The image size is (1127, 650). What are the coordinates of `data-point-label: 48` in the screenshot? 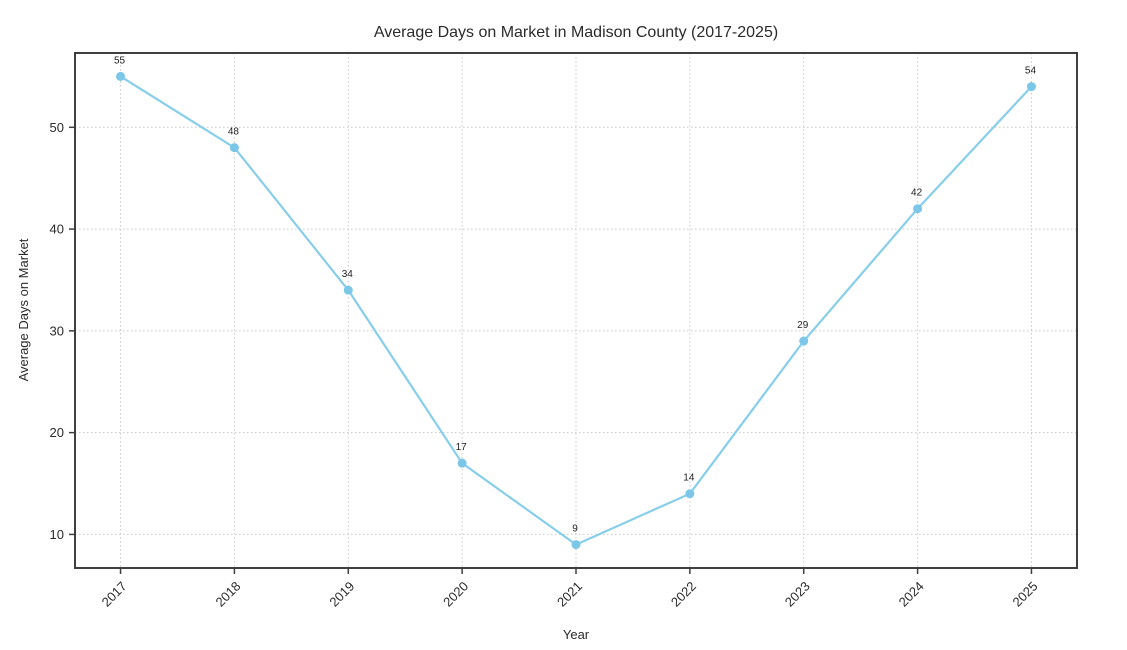 It's located at (234, 132).